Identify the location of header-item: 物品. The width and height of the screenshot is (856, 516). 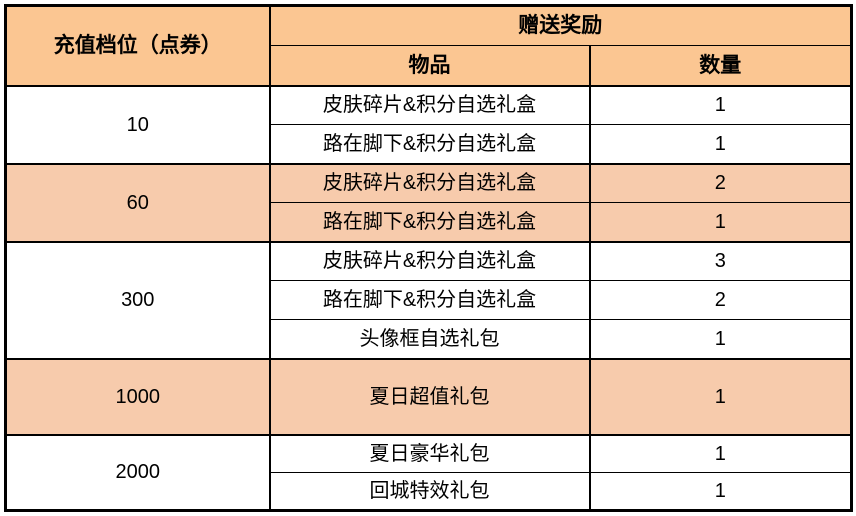
(429, 65).